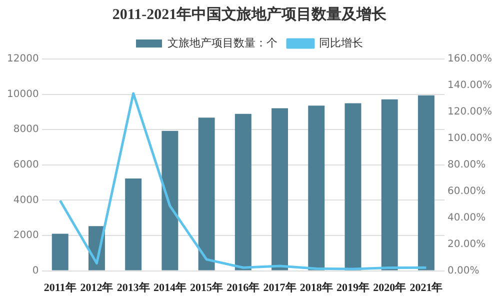 Image resolution: width=499 pixels, height=300 pixels. I want to click on y2-tick-label: 80.00%, so click(467, 164).